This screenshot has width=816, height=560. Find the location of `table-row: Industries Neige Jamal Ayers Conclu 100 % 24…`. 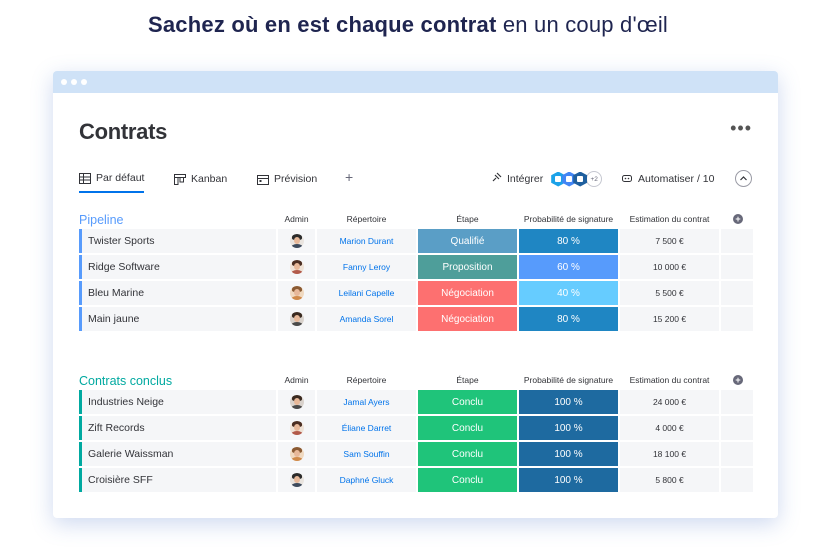

table-row: Industries Neige Jamal Ayers Conclu 100 % 24… is located at coordinates (416, 402).